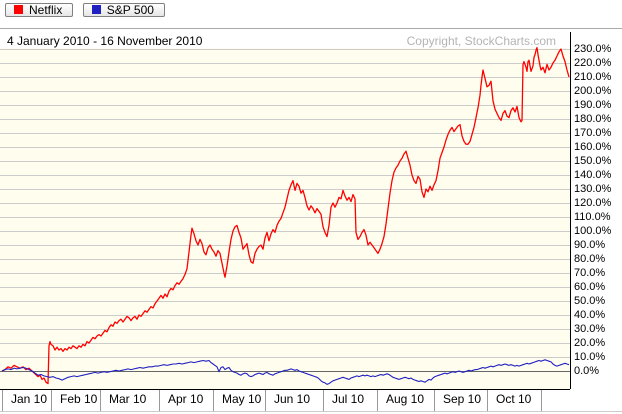  What do you see at coordinates (593, 147) in the screenshot?
I see `y-axis-tick-label: 160.0%` at bounding box center [593, 147].